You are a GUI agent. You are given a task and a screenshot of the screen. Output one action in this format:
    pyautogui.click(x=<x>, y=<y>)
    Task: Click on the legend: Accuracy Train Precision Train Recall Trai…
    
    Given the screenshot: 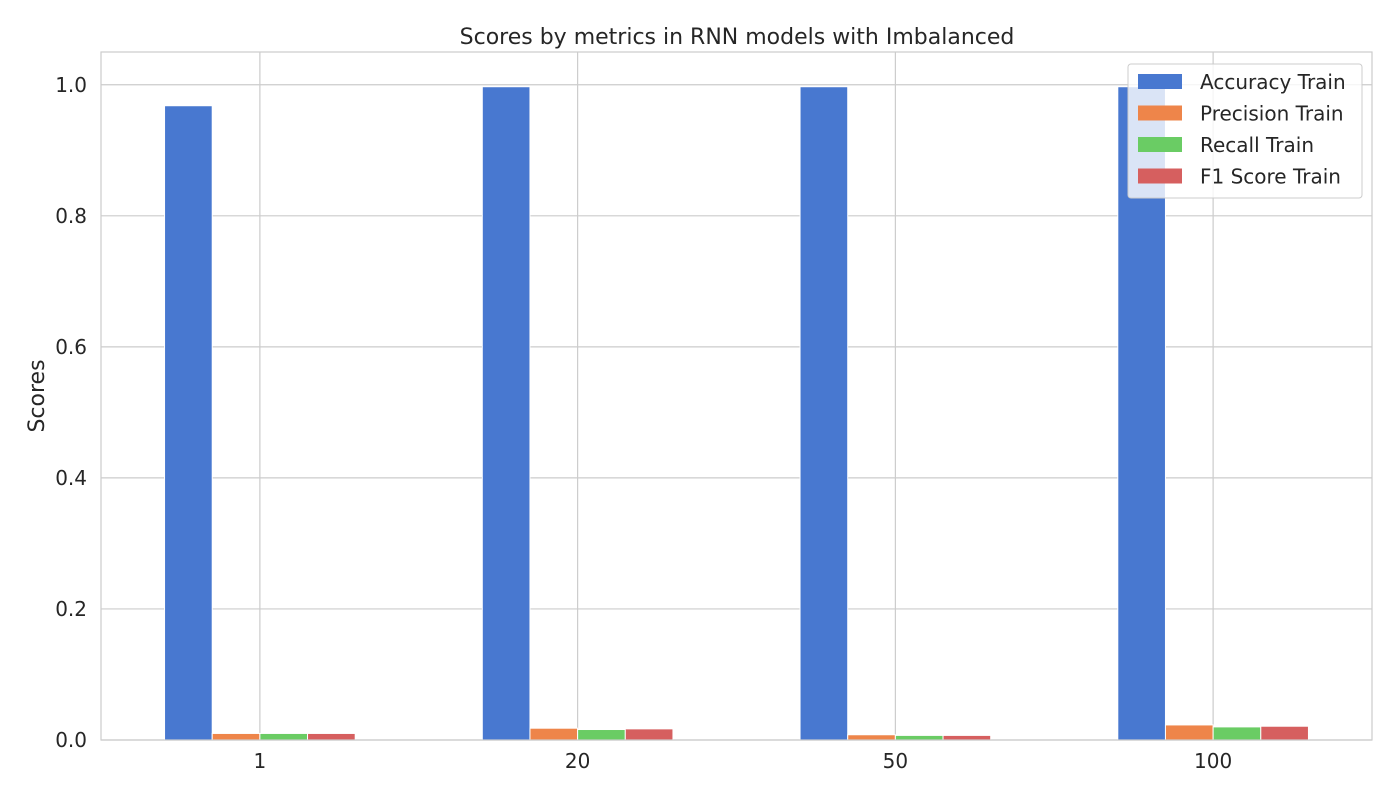 What is the action you would take?
    pyautogui.click(x=1245, y=131)
    